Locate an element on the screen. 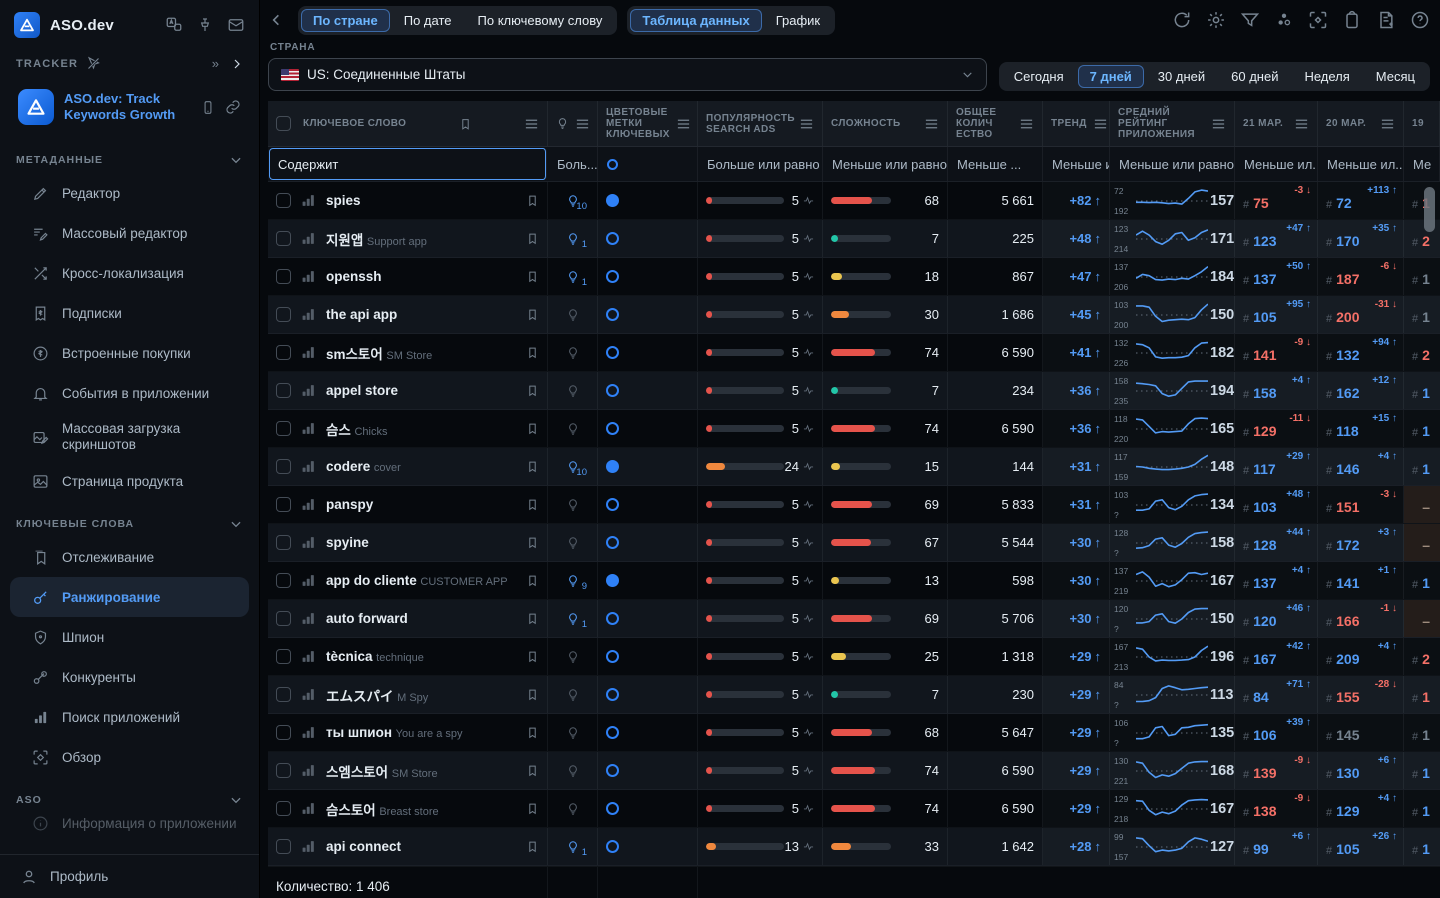 The height and width of the screenshot is (898, 1440). keyword-filter-input: Содержит is located at coordinates (408, 164).